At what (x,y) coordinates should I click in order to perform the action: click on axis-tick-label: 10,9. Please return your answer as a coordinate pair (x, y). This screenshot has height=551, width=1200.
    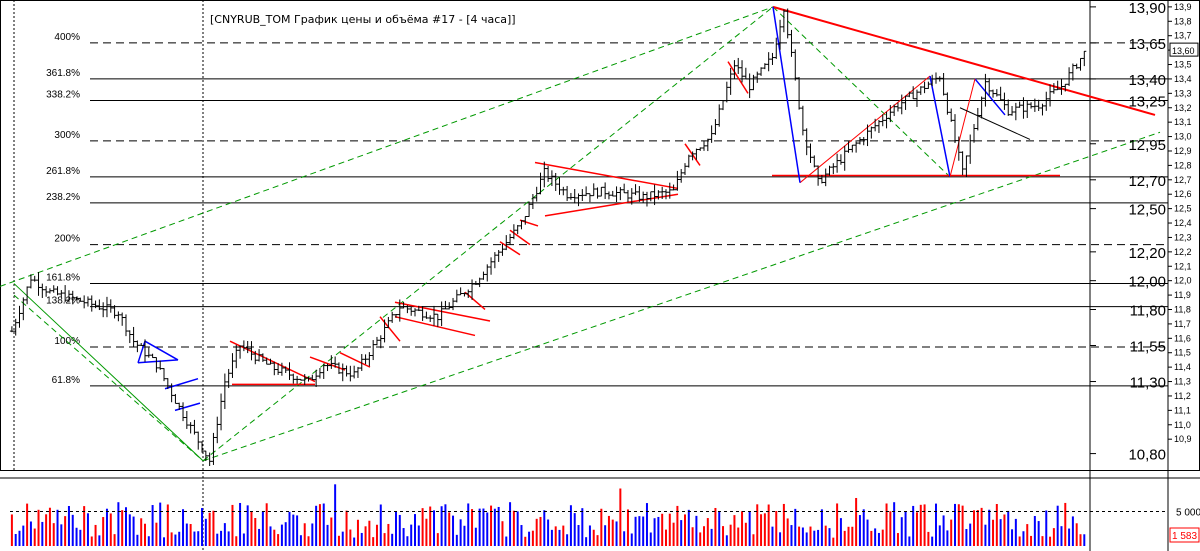
    Looking at the image, I should click on (1183, 439).